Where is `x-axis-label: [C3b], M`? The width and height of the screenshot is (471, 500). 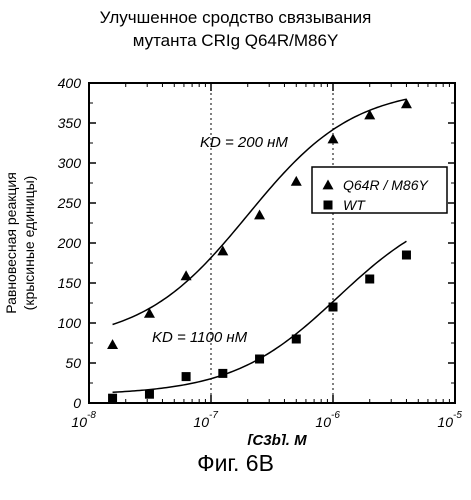
x-axis-label: [C3b], M is located at coordinates (276, 438).